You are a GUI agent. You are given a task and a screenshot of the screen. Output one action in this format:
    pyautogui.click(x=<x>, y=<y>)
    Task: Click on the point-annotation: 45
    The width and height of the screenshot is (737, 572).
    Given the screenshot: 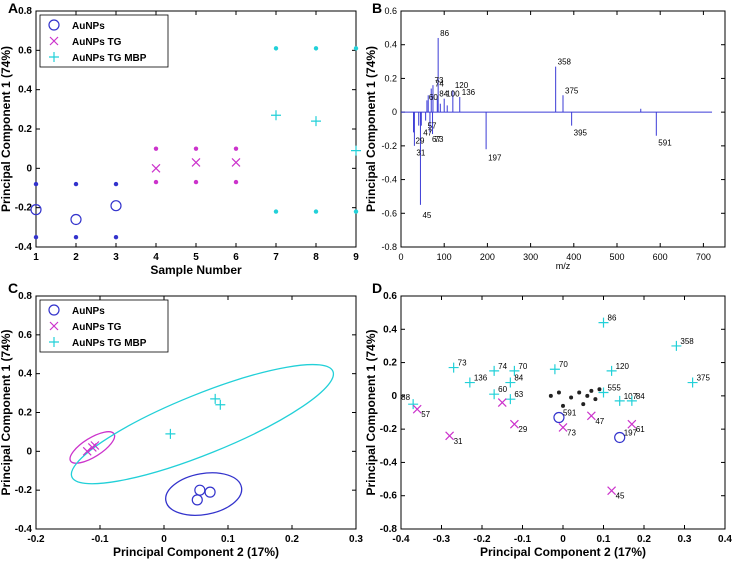 What is the action you would take?
    pyautogui.click(x=620, y=496)
    